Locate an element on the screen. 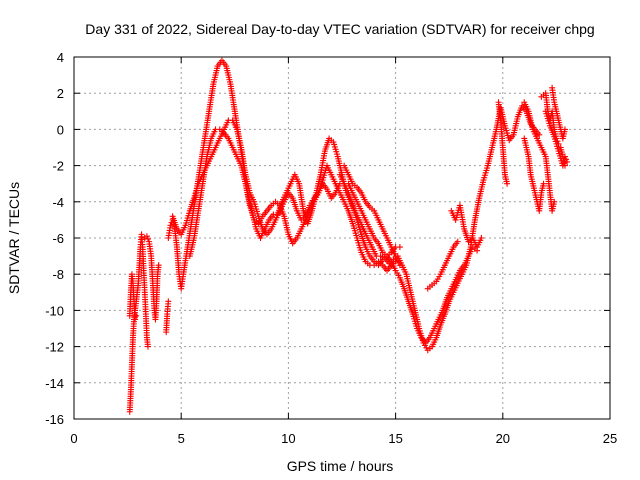 This screenshot has width=640, height=480. y-tick-label: 0 is located at coordinates (60, 129).